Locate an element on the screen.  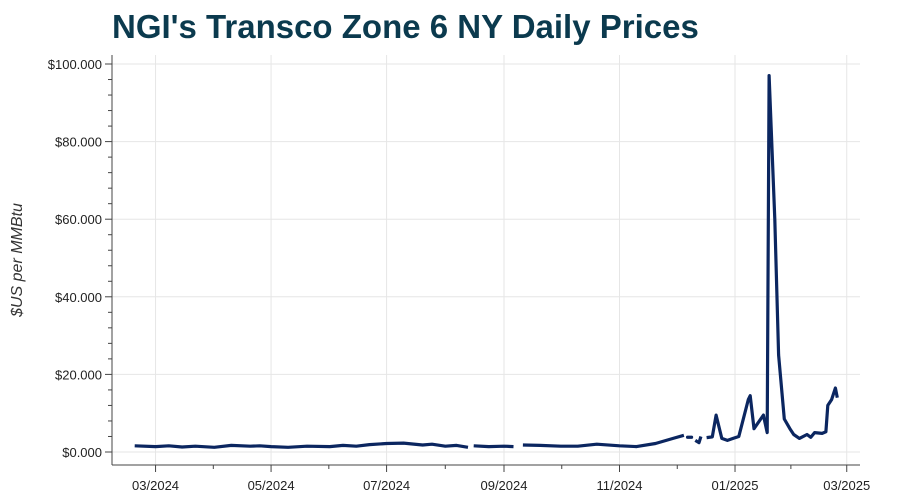
x-tick-label: 01/2025 is located at coordinates (735, 485).